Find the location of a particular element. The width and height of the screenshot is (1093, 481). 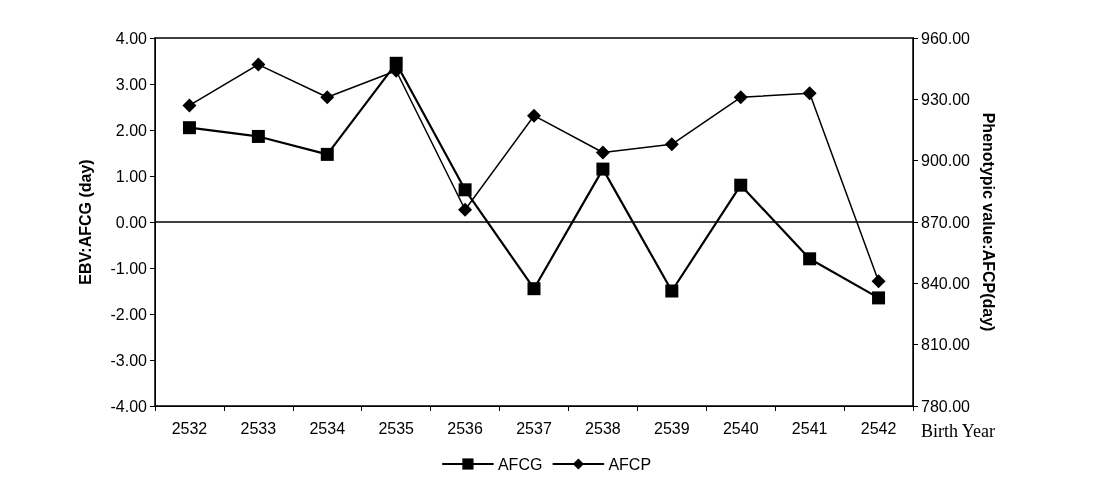

y2-tick-label: 810.00 is located at coordinates (946, 345).